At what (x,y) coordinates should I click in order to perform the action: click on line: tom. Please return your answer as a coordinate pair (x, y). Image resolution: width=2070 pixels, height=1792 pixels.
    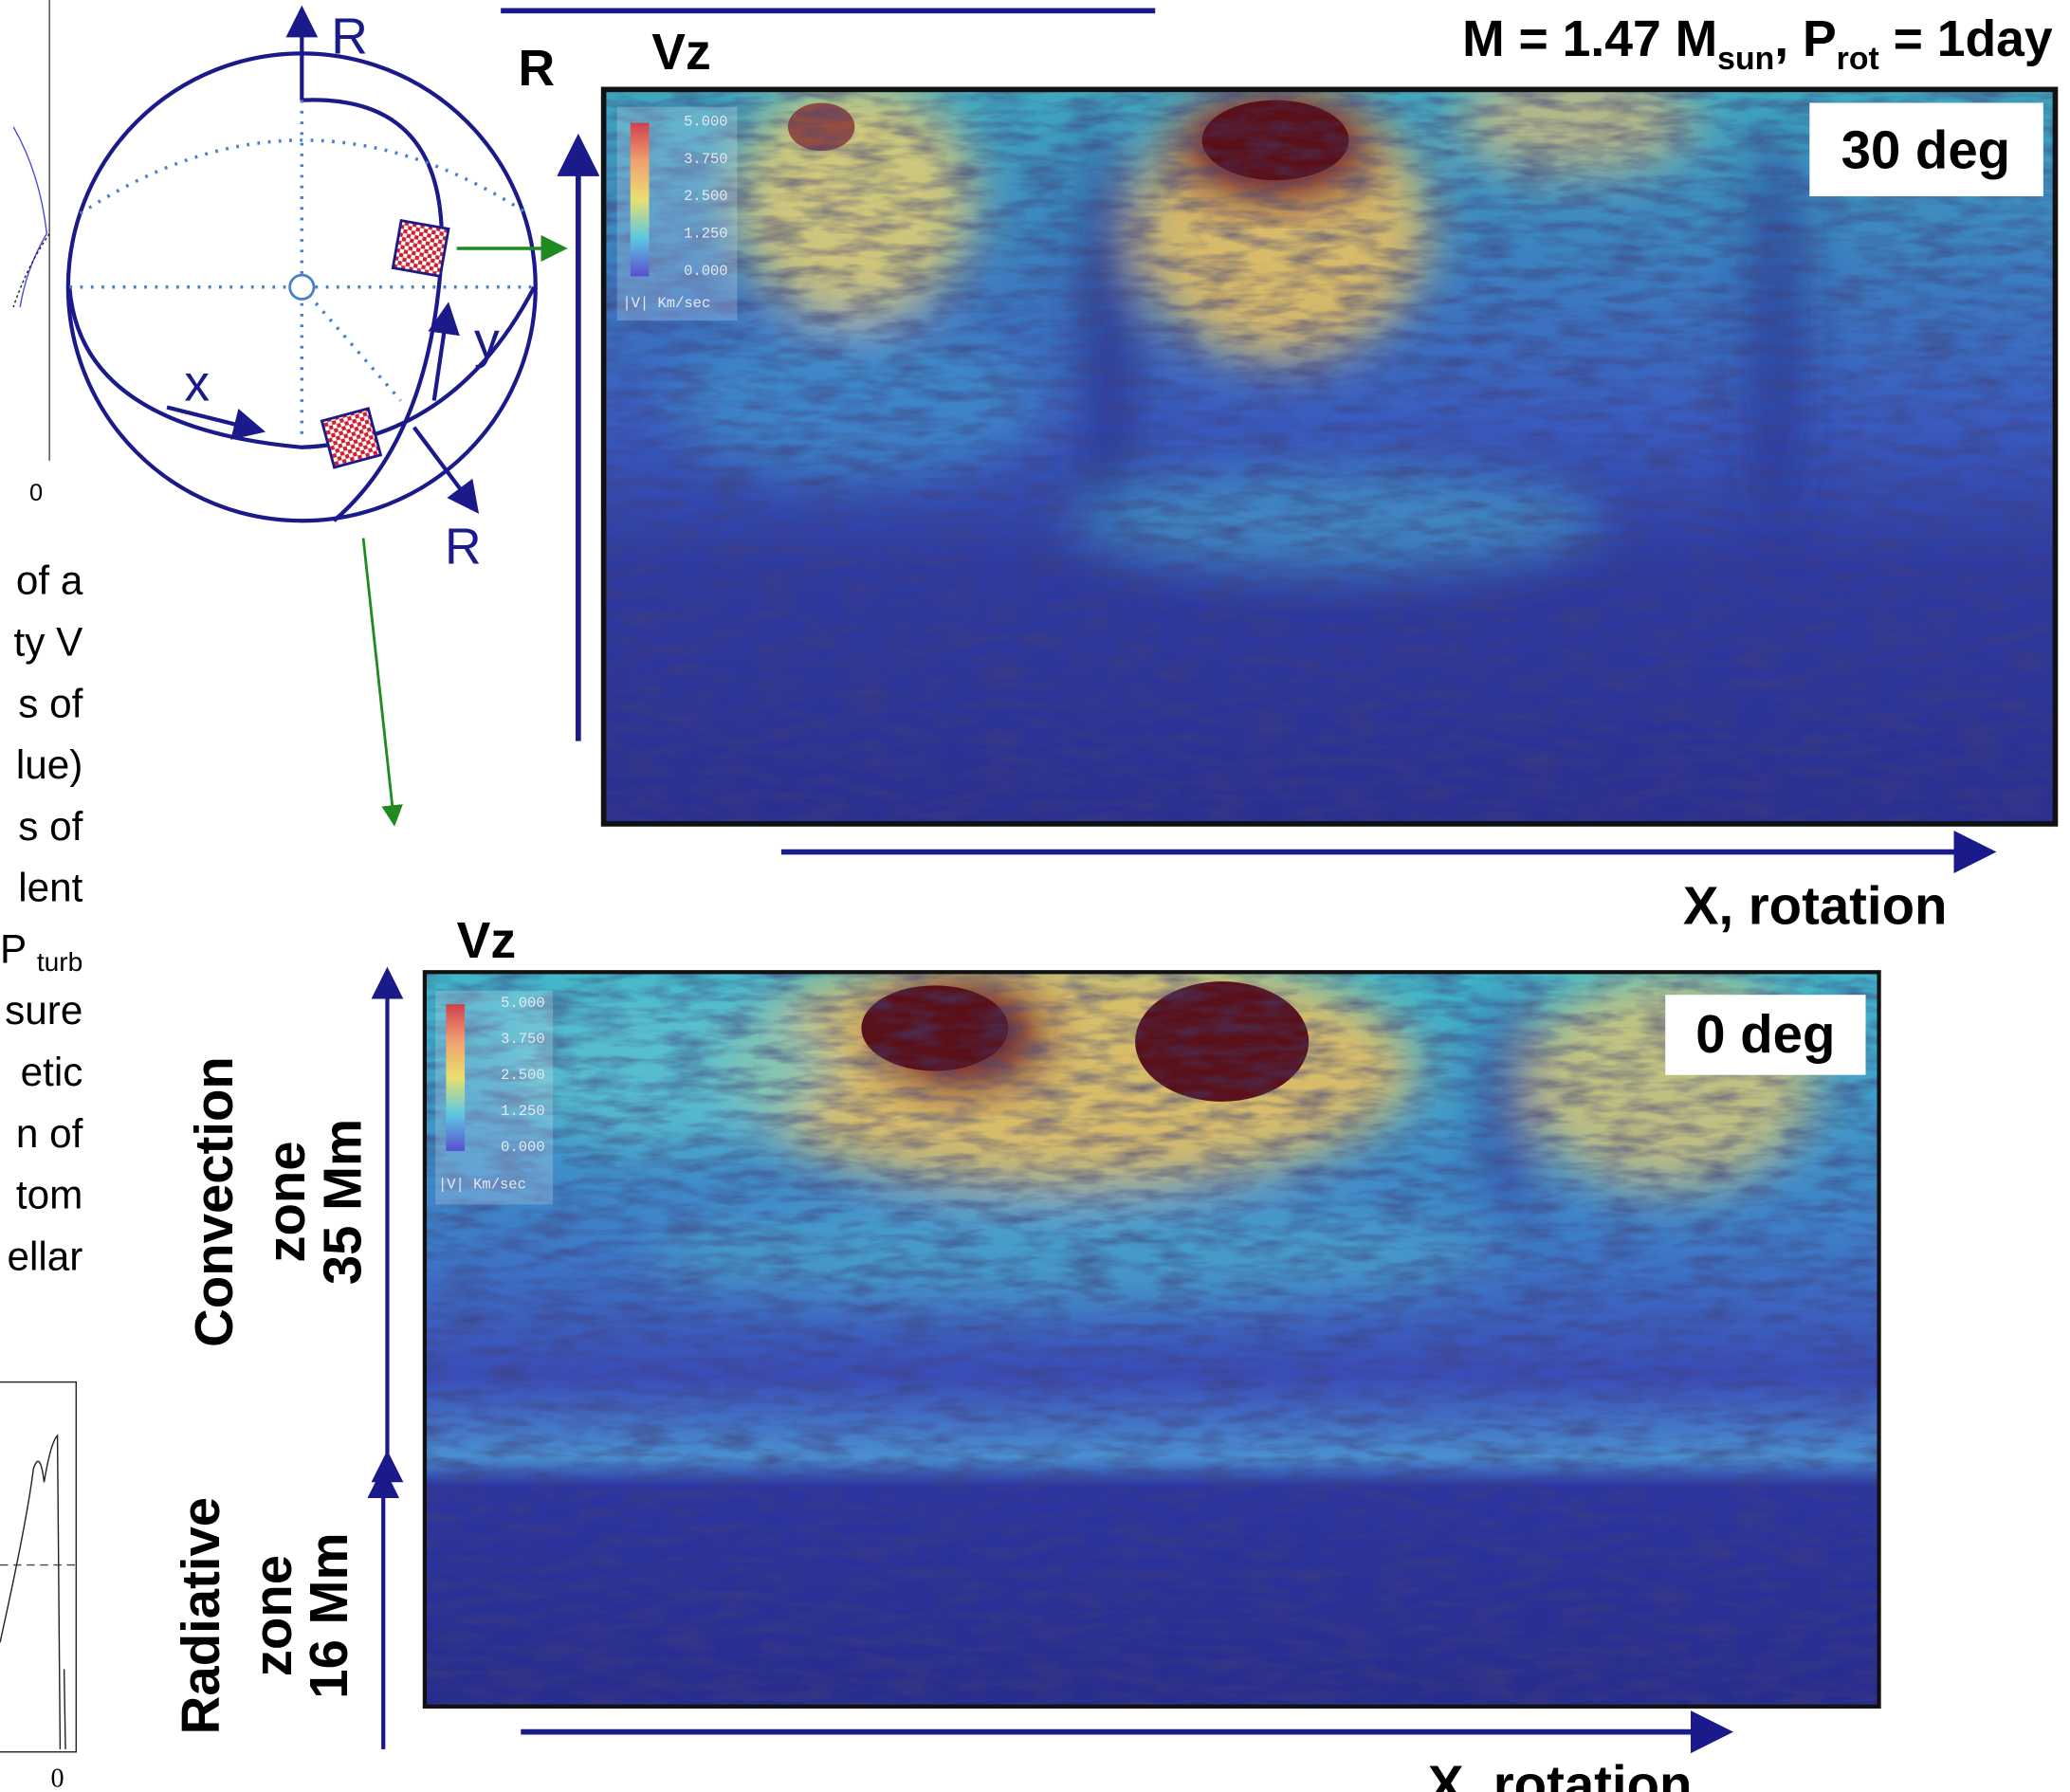
    Looking at the image, I should click on (49, 1195).